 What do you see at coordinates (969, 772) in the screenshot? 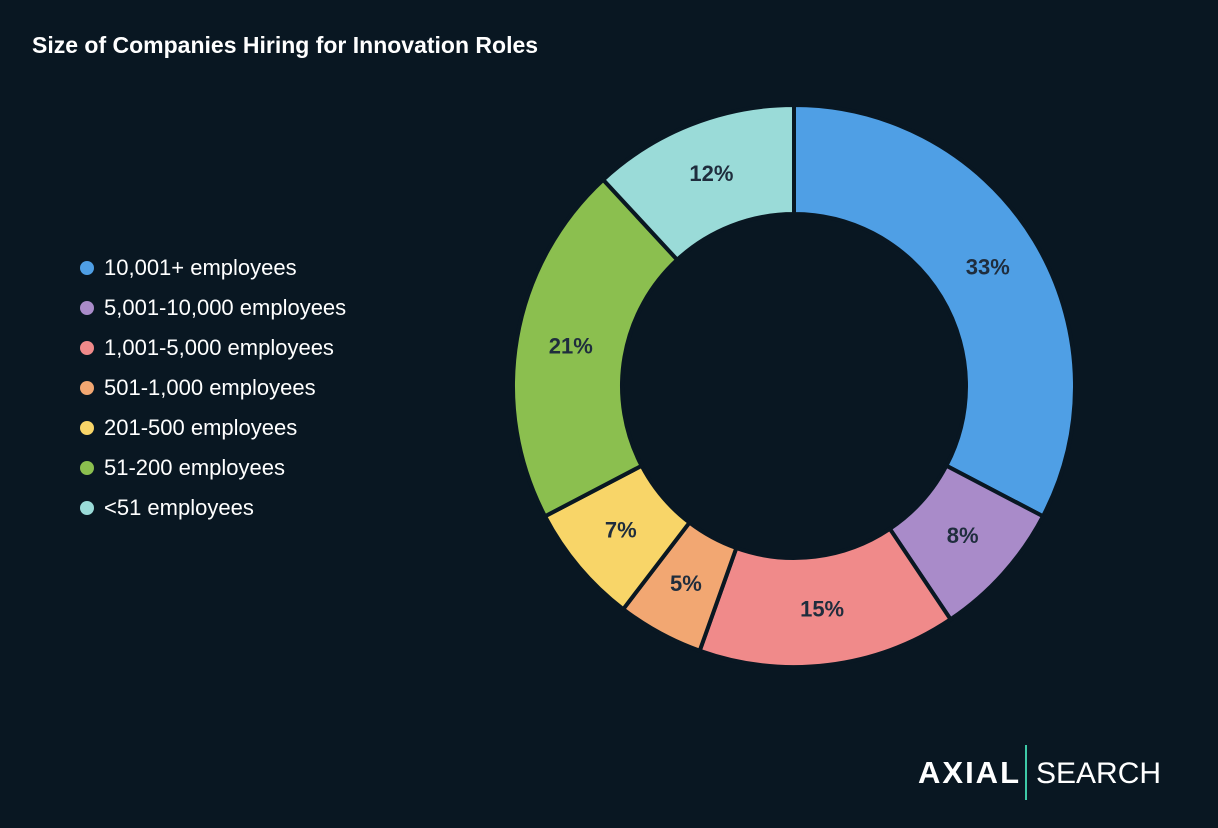
I see `logo-brand: AXIAL` at bounding box center [969, 772].